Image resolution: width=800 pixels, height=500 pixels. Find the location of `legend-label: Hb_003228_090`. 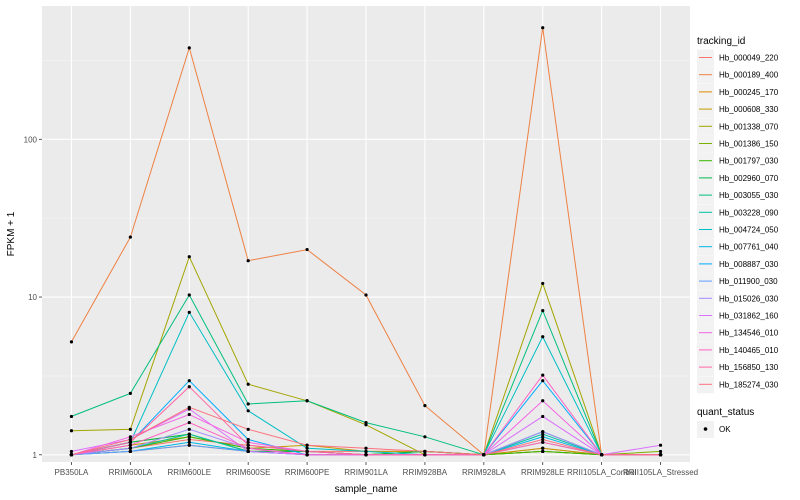

legend-label: Hb_003228_090 is located at coordinates (749, 212).